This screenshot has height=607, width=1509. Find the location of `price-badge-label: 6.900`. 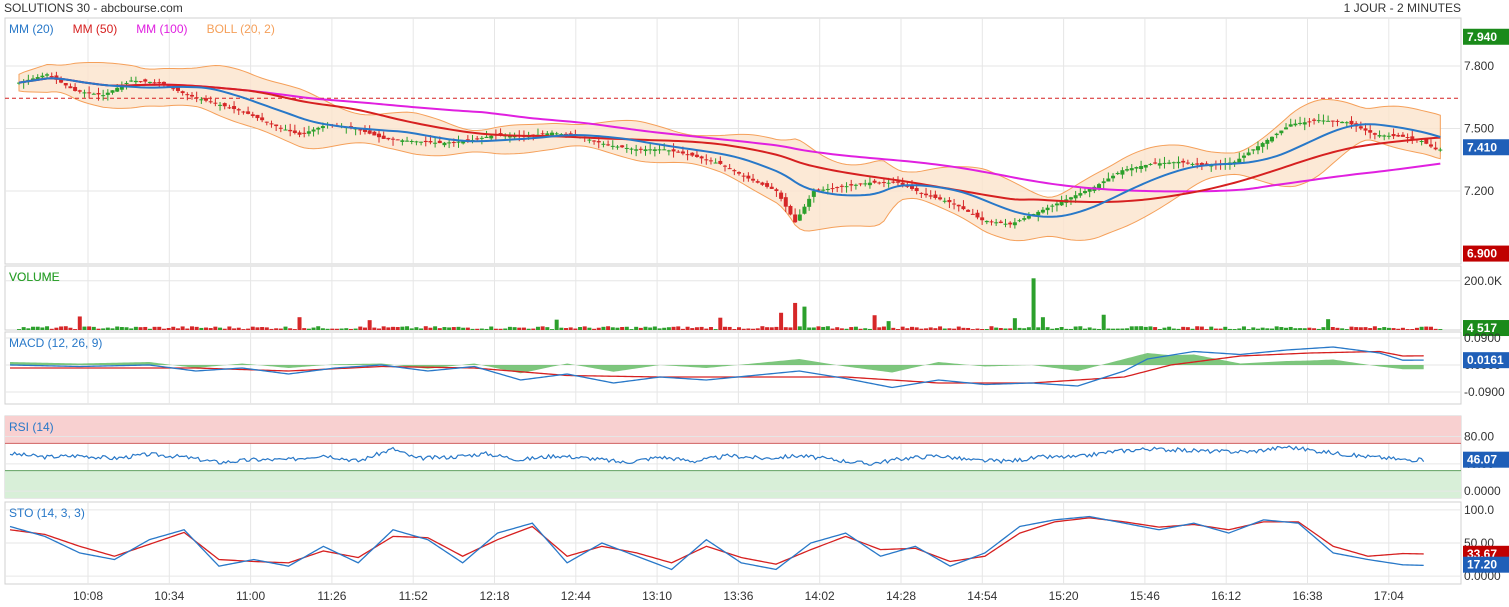

price-badge-label: 6.900 is located at coordinates (1482, 254).